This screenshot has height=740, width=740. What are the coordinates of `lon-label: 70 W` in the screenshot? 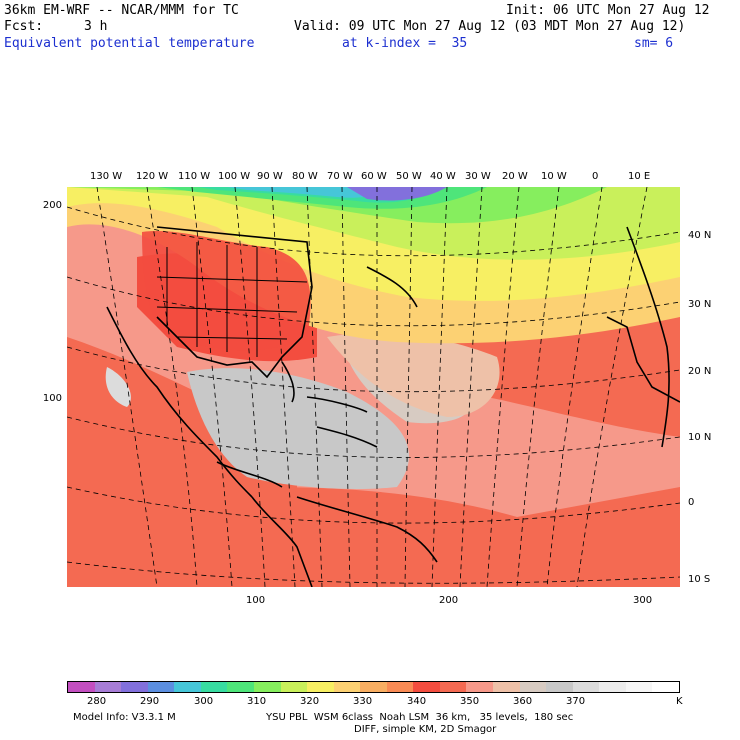 It's located at (340, 176).